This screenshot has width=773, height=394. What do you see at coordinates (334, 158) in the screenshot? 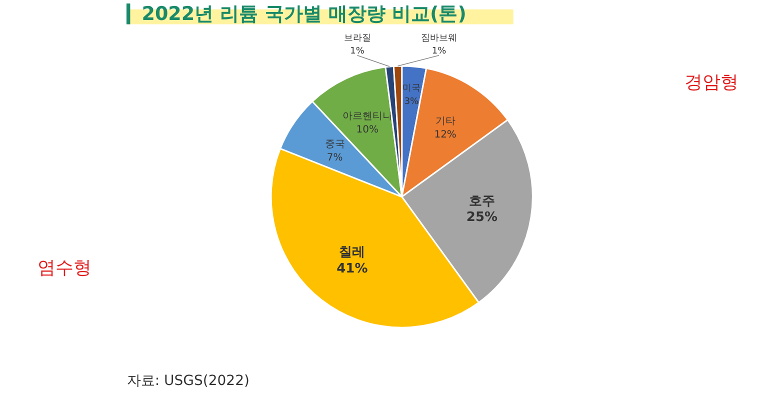
I see `data-label: 7%` at bounding box center [334, 158].